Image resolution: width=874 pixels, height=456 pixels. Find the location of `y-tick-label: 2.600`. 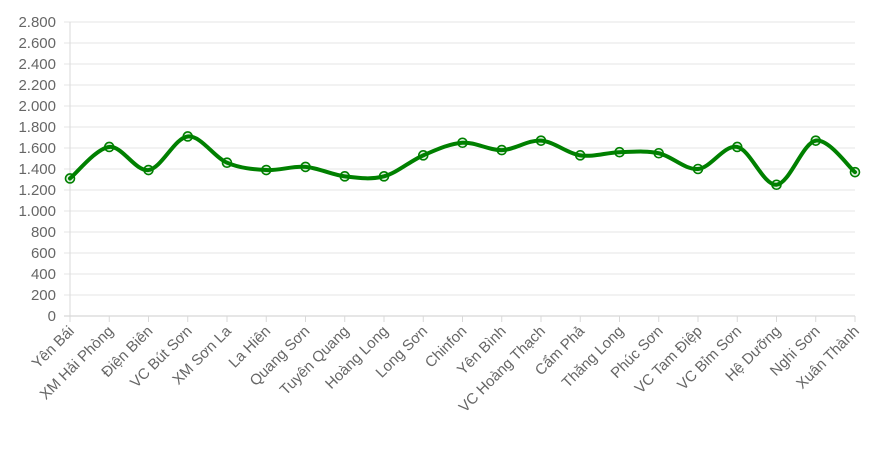

y-tick-label: 2.600 is located at coordinates (37, 43).